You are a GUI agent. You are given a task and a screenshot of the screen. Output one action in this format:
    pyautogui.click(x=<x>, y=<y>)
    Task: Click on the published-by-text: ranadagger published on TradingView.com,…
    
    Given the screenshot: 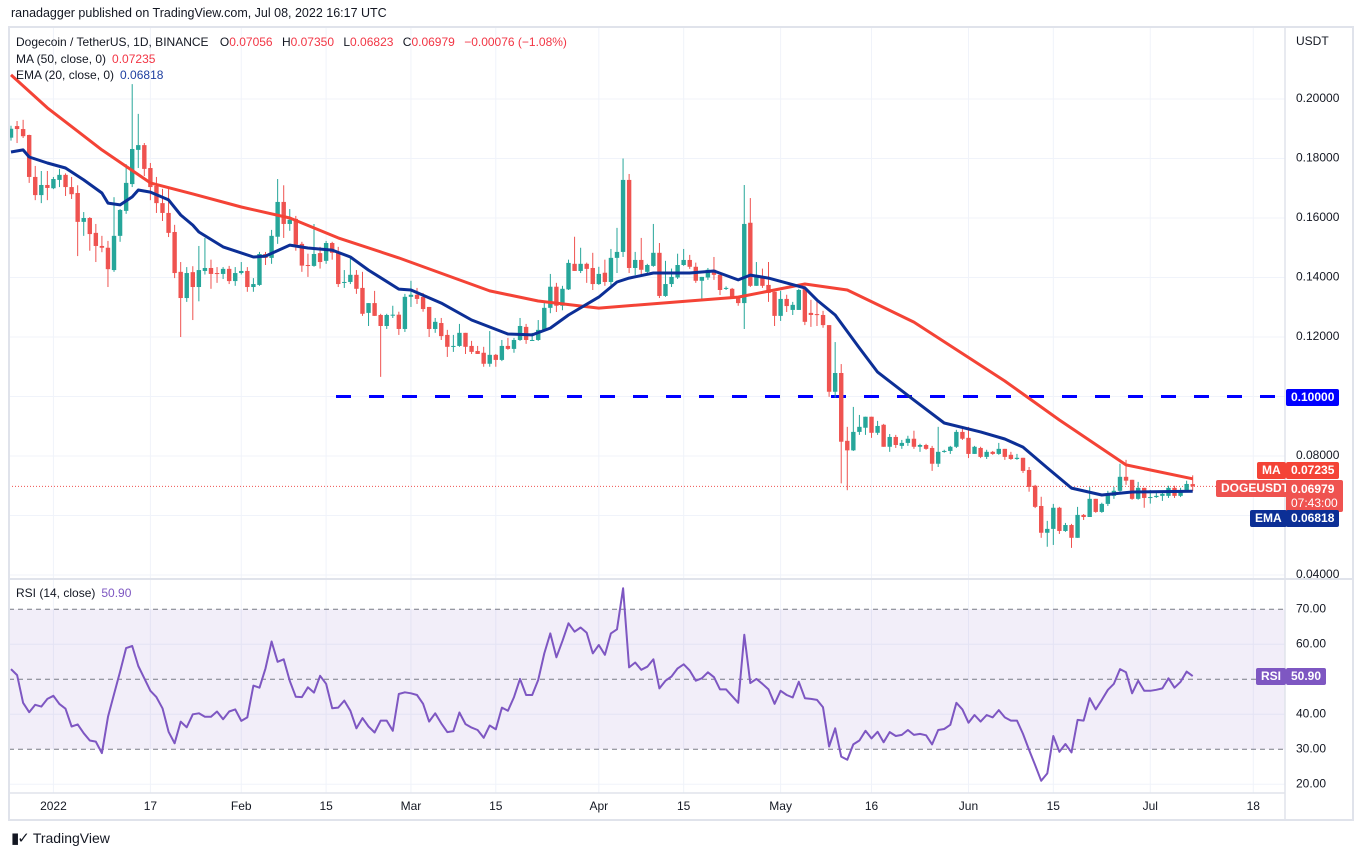 What is the action you would take?
    pyautogui.click(x=199, y=13)
    